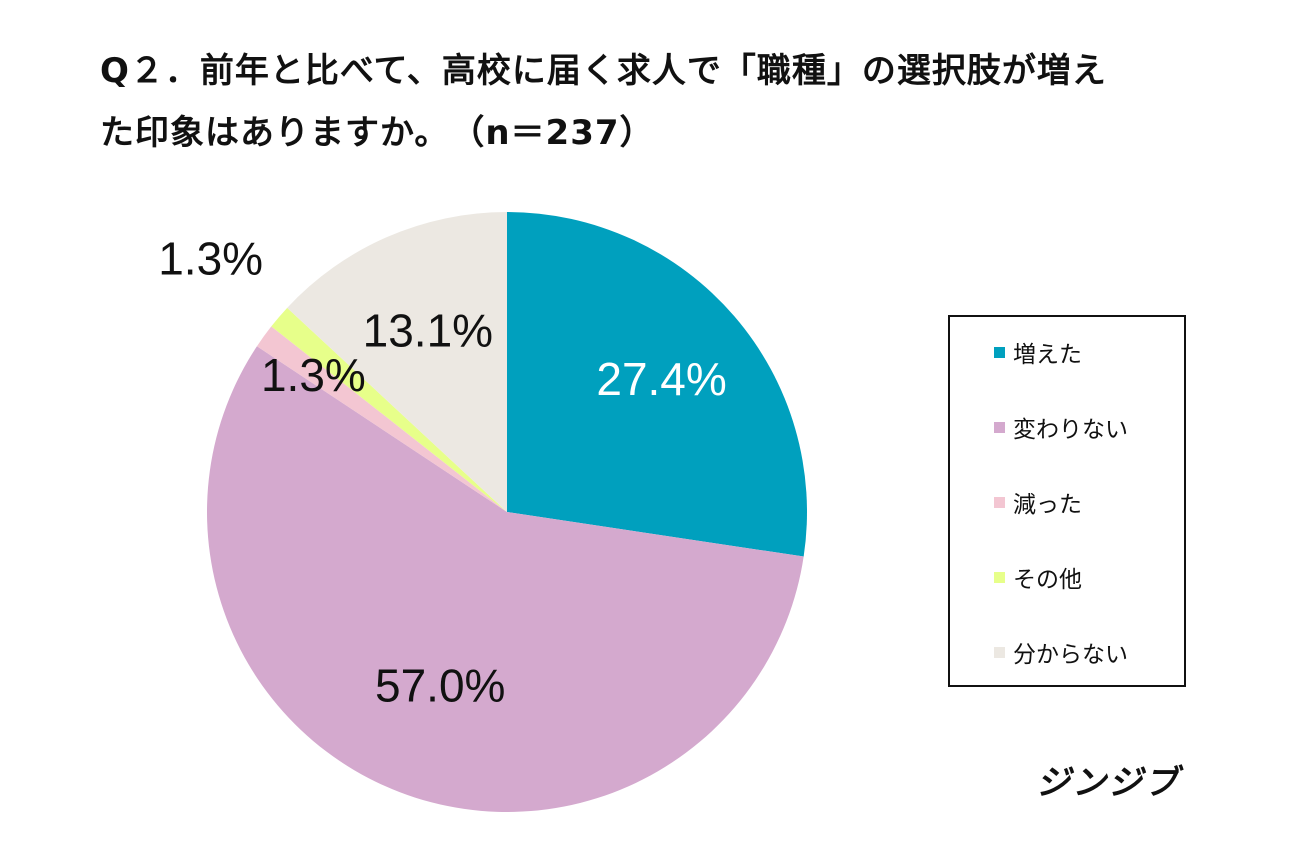  What do you see at coordinates (1047, 580) in the screenshot?
I see `legend-label: その他` at bounding box center [1047, 580].